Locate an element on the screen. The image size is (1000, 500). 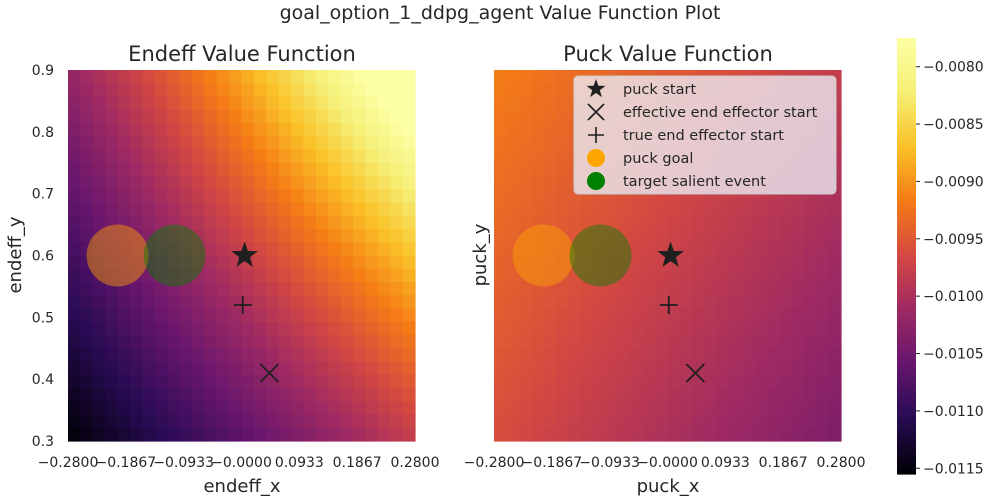
endeff-y-ticks: 0.30.40.50.60.70.80.9 is located at coordinates (43, 256).